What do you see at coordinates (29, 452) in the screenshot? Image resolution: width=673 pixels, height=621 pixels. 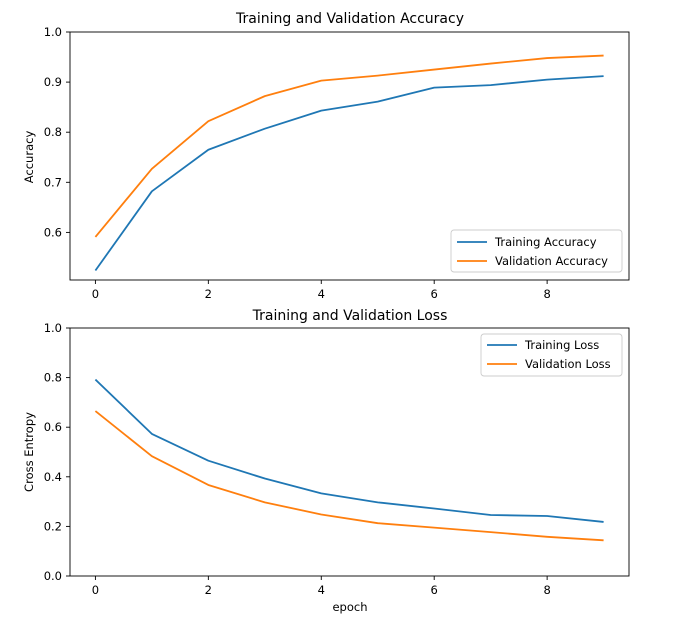 I see `y-axis-label: Cross Entropy` at bounding box center [29, 452].